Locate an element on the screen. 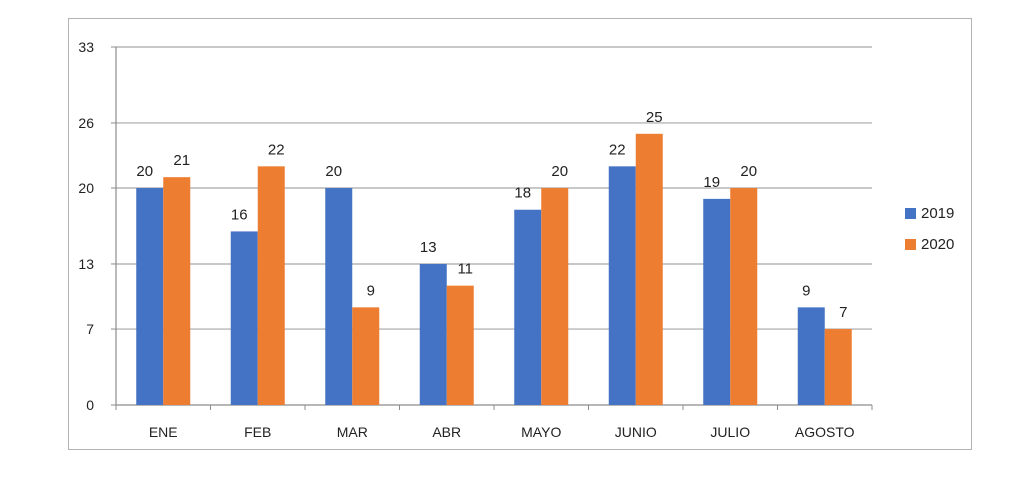 Image resolution: width=1024 pixels, height=498 pixels. legend-label-2019: 2019 is located at coordinates (937, 213).